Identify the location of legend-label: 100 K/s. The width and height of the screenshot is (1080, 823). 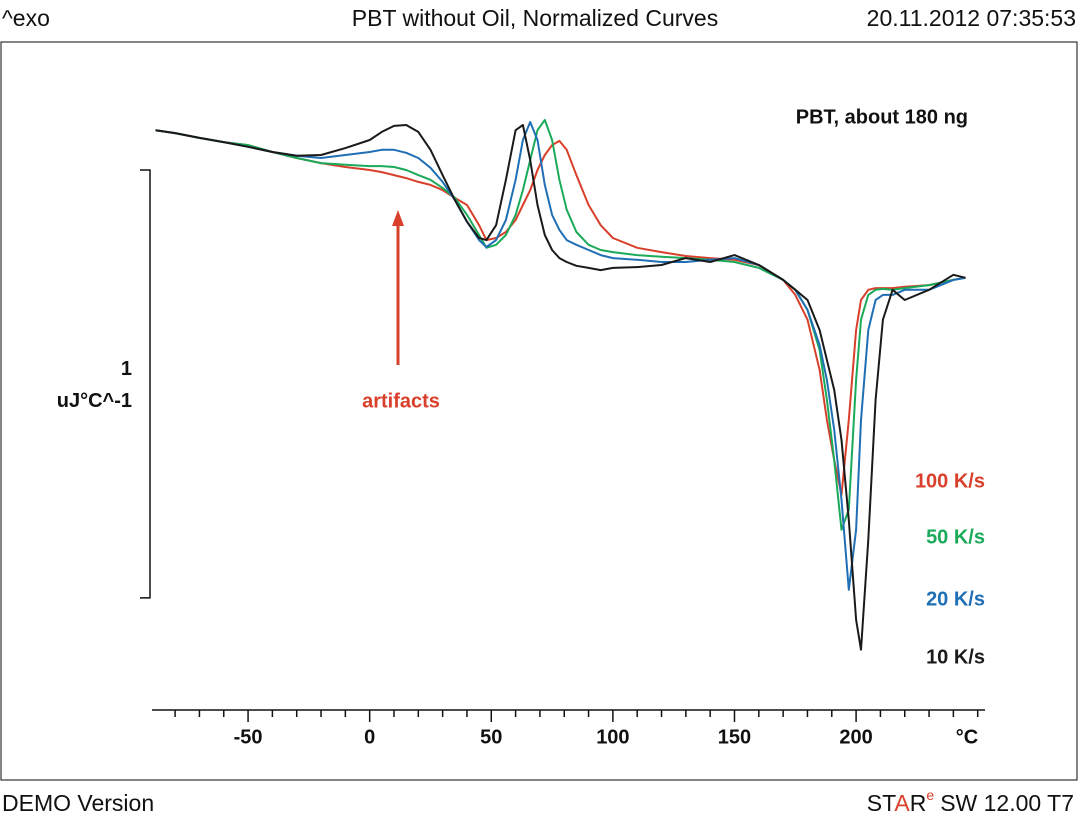
(950, 481).